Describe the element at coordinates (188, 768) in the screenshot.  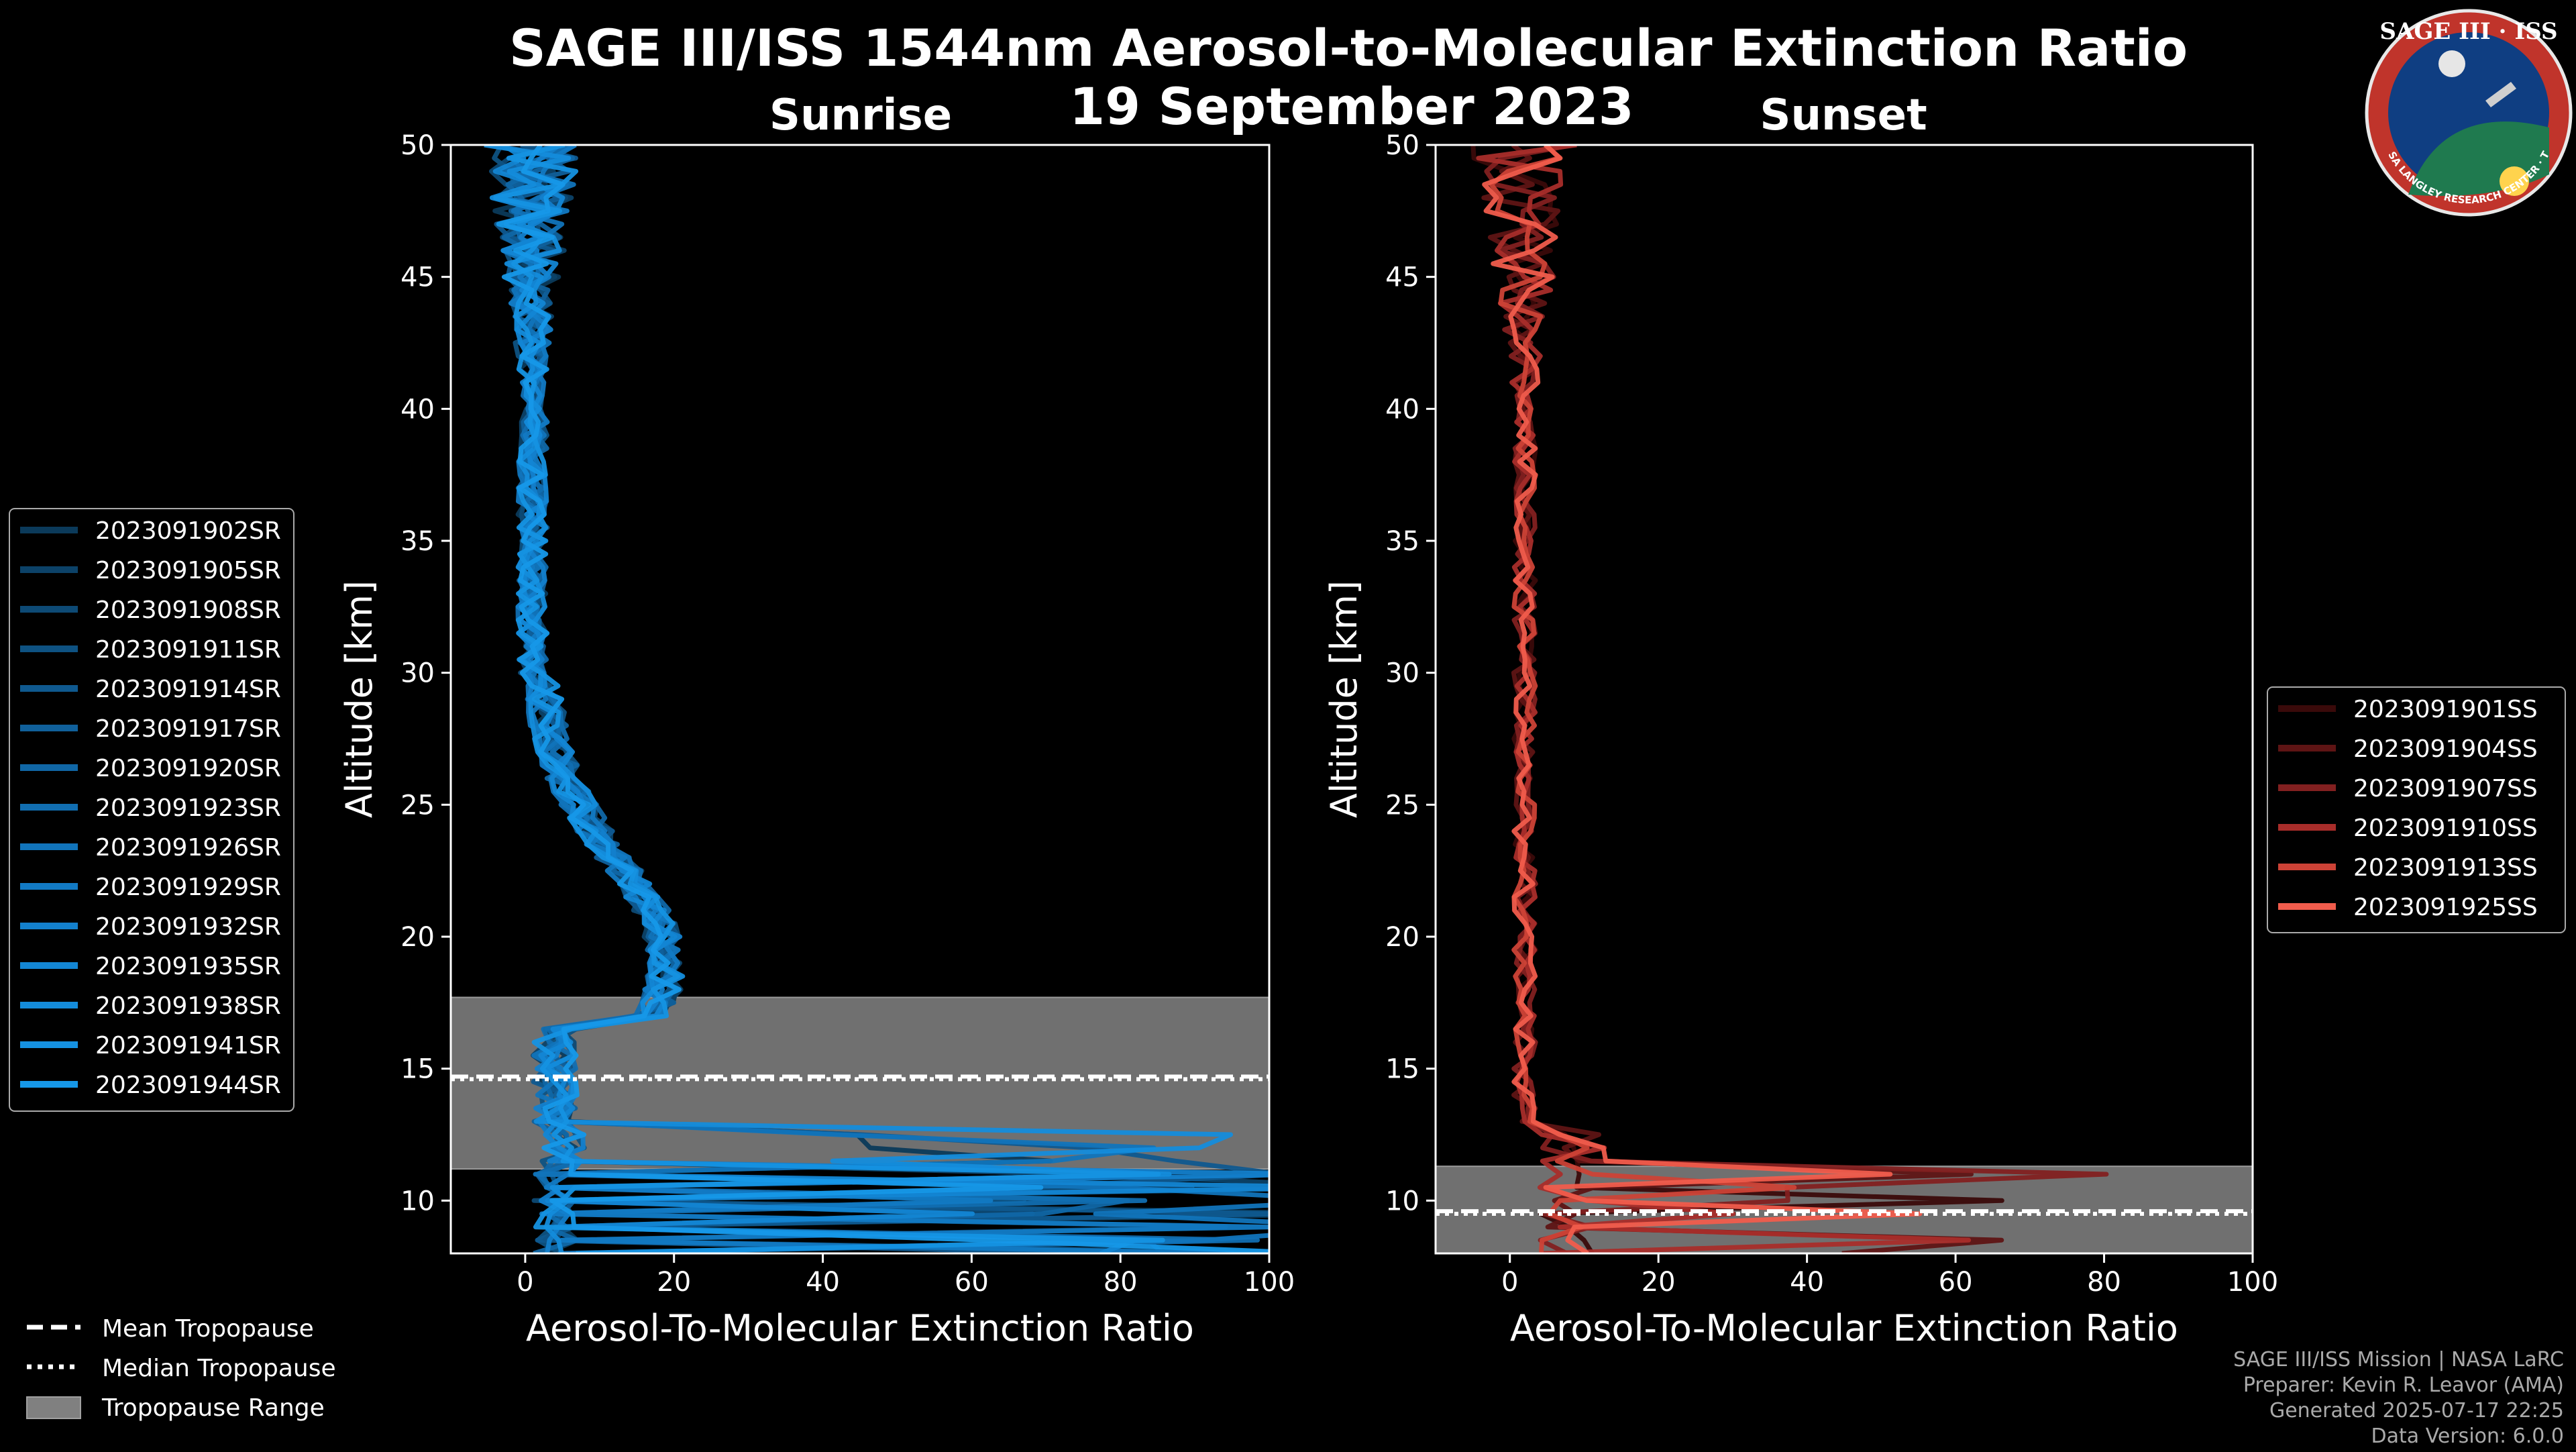
I see `legend-label: 2023091920SR` at that location.